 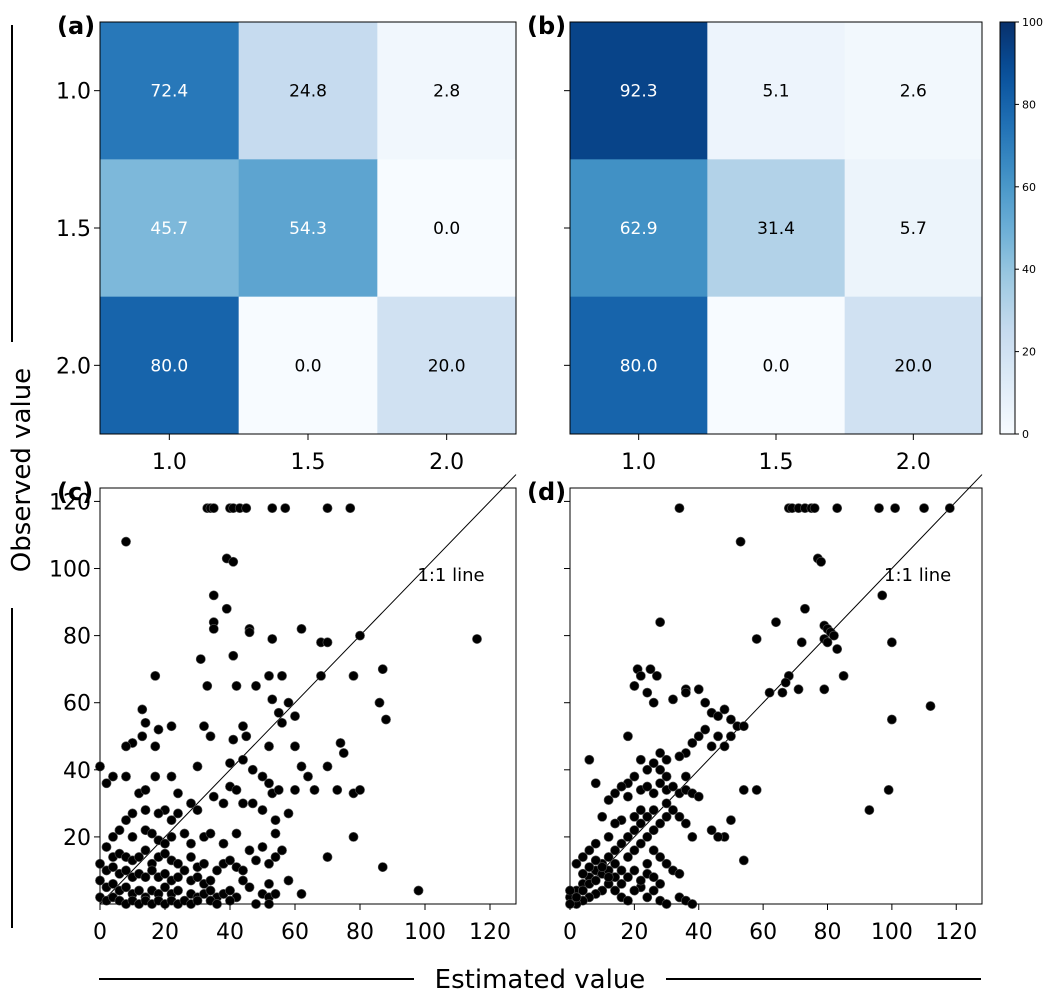 I want to click on colorbar: 0 20 40 60 80 100, so click(x=1021, y=228).